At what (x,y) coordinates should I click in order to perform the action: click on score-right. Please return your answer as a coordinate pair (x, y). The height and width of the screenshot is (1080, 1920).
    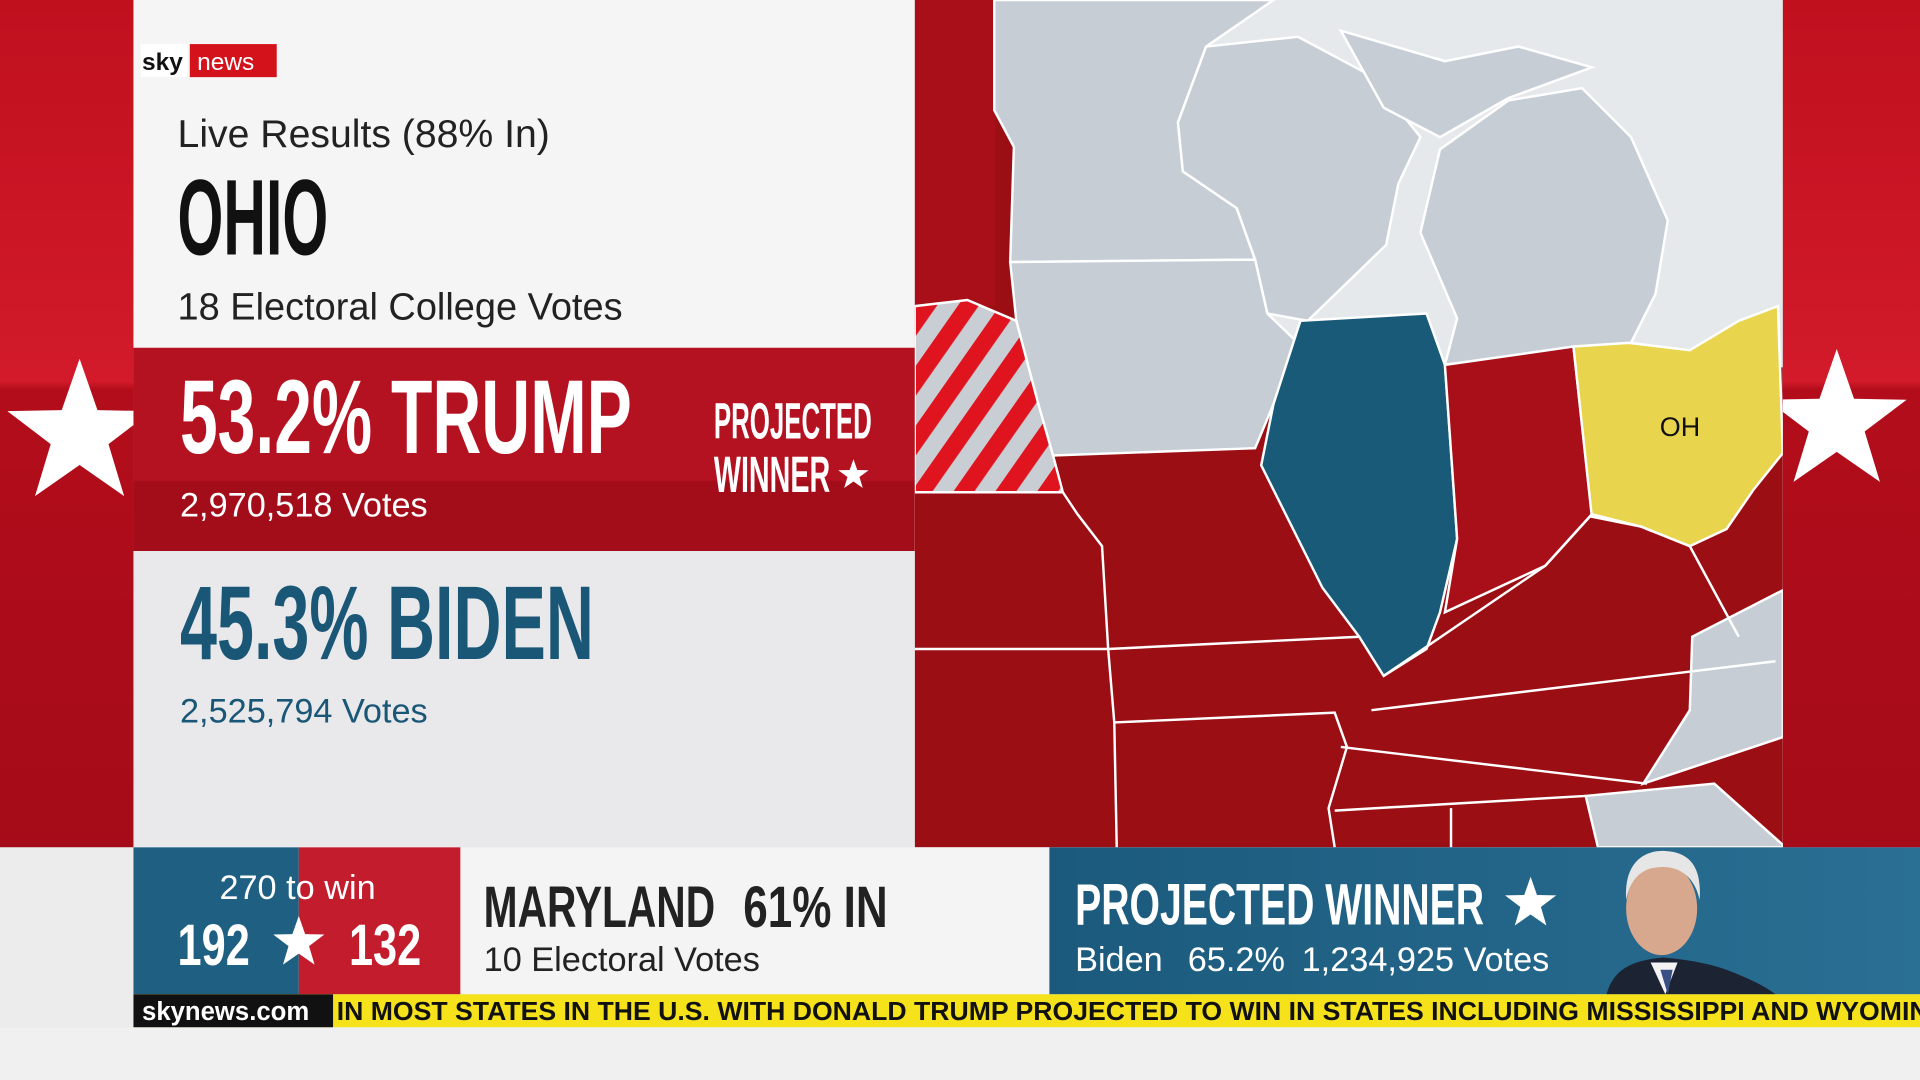
    Looking at the image, I should click on (379, 921).